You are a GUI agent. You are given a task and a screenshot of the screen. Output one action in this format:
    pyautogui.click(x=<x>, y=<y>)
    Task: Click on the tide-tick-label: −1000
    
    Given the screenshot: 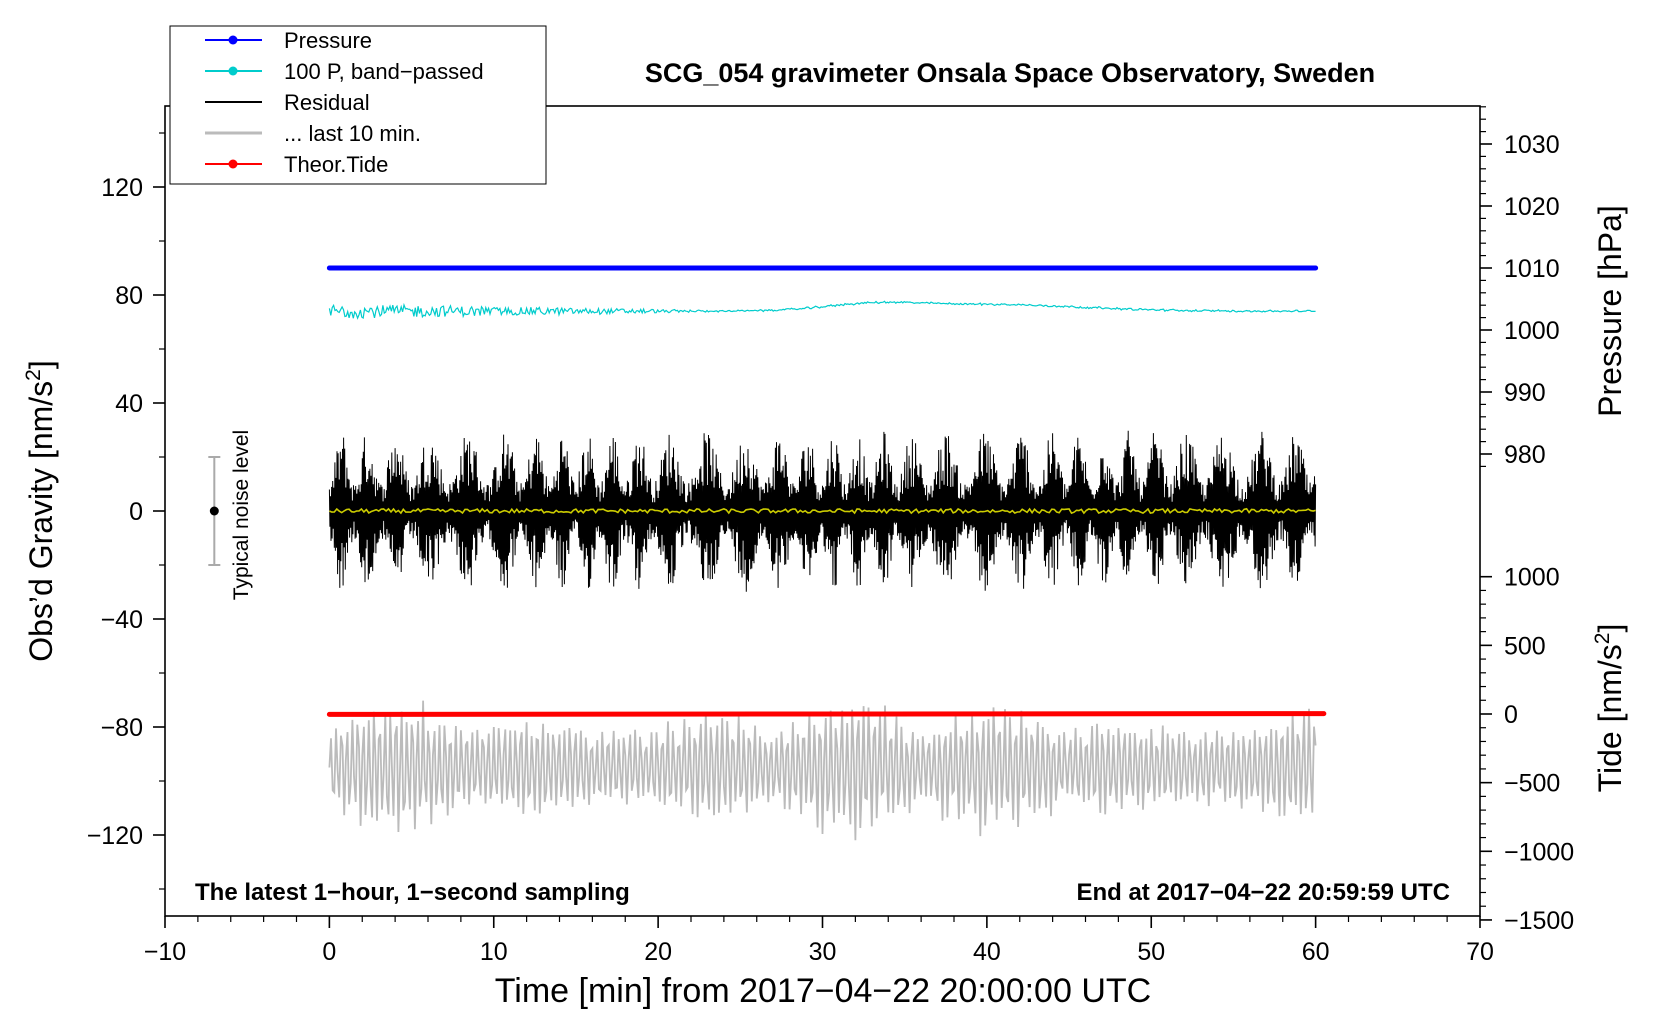 What is the action you would take?
    pyautogui.click(x=1539, y=852)
    